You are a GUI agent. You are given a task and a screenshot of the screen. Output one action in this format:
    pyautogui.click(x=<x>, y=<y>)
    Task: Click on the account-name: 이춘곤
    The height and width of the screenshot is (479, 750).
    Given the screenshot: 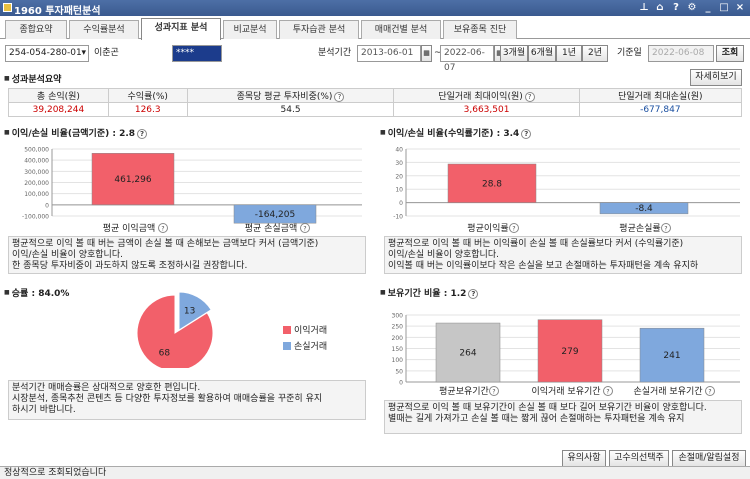 What is the action you would take?
    pyautogui.click(x=106, y=53)
    